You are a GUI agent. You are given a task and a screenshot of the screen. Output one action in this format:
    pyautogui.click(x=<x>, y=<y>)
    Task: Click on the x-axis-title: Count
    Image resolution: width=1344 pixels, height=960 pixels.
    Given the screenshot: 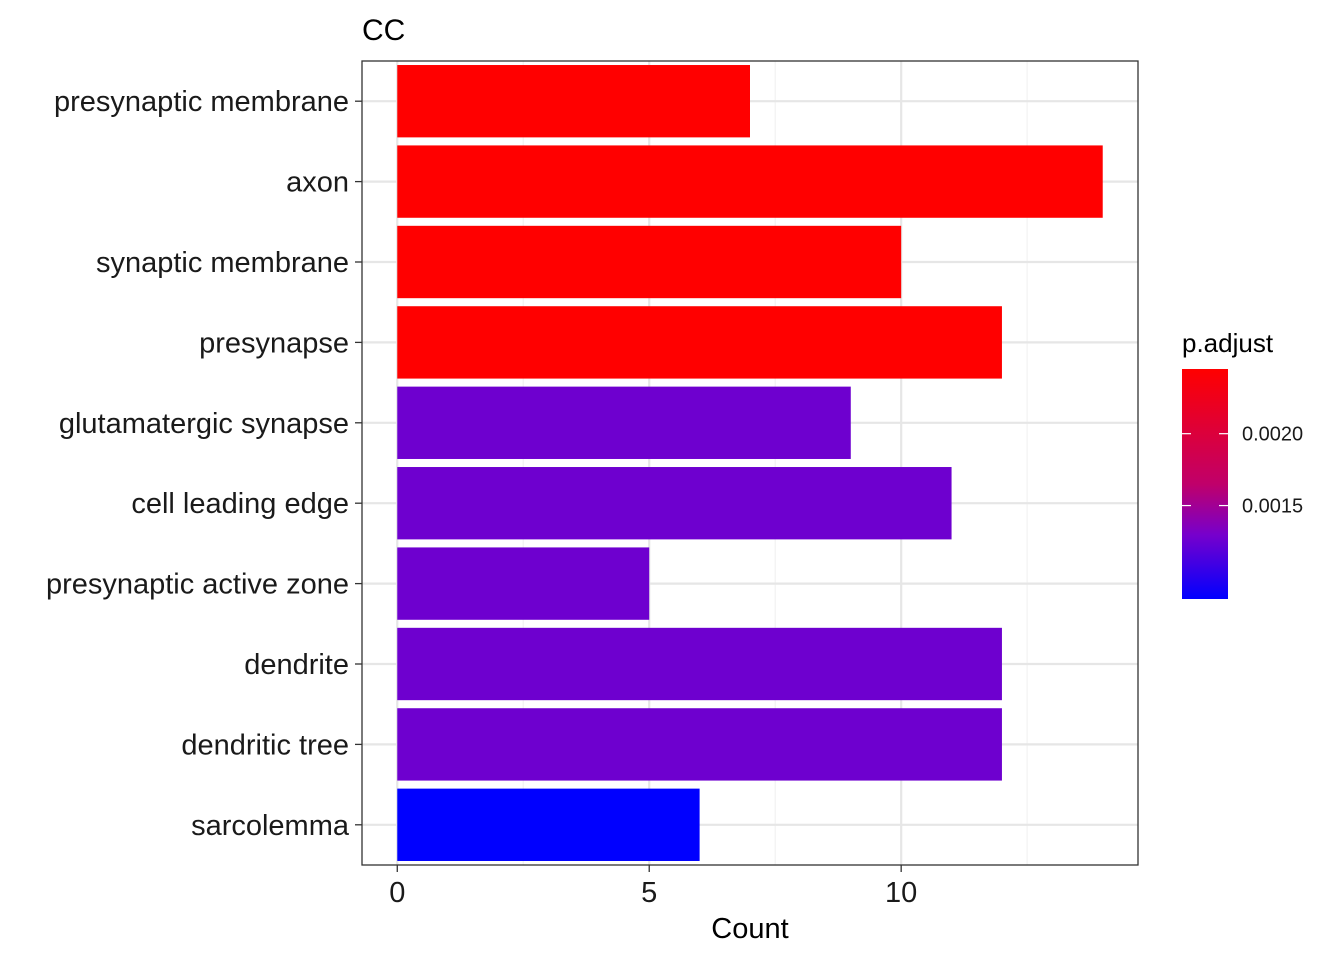 What is the action you would take?
    pyautogui.click(x=749, y=929)
    